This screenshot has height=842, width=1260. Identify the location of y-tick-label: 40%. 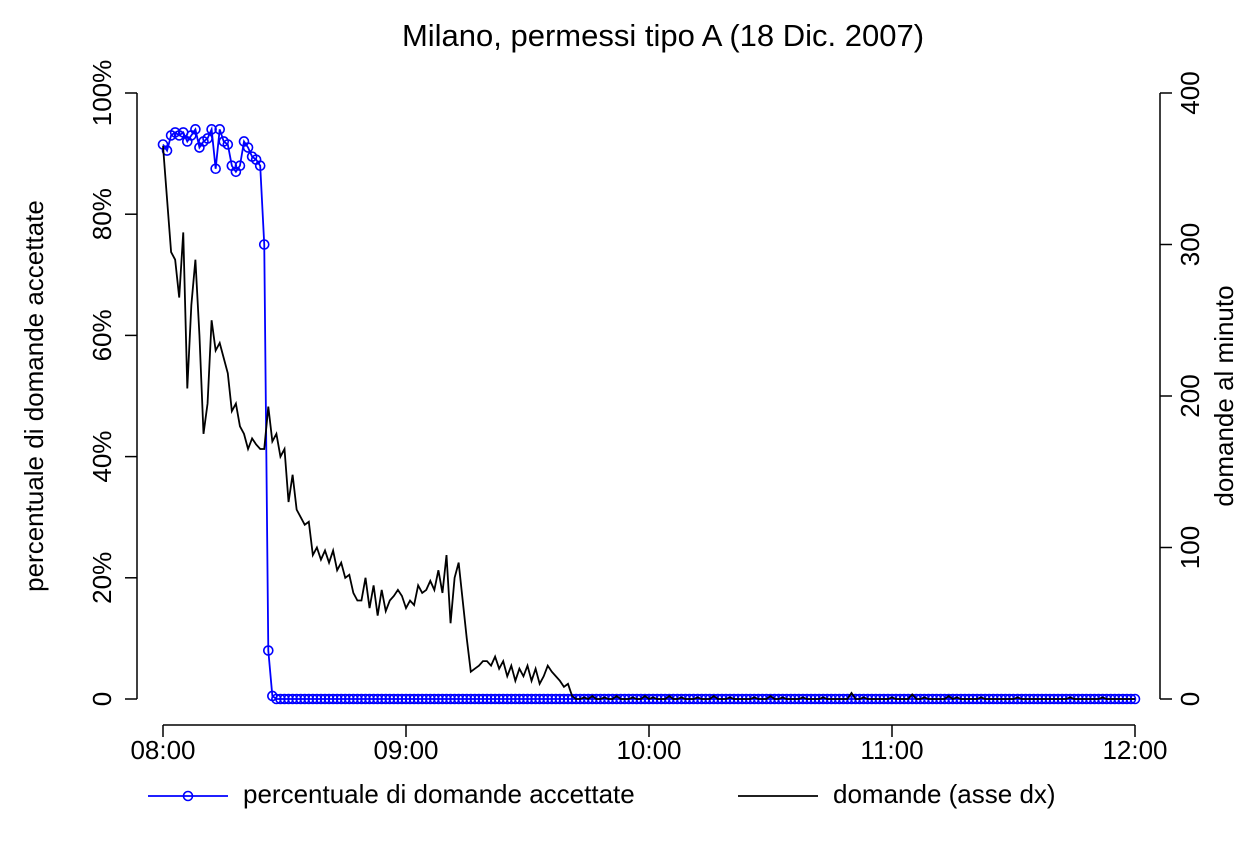
(102, 457).